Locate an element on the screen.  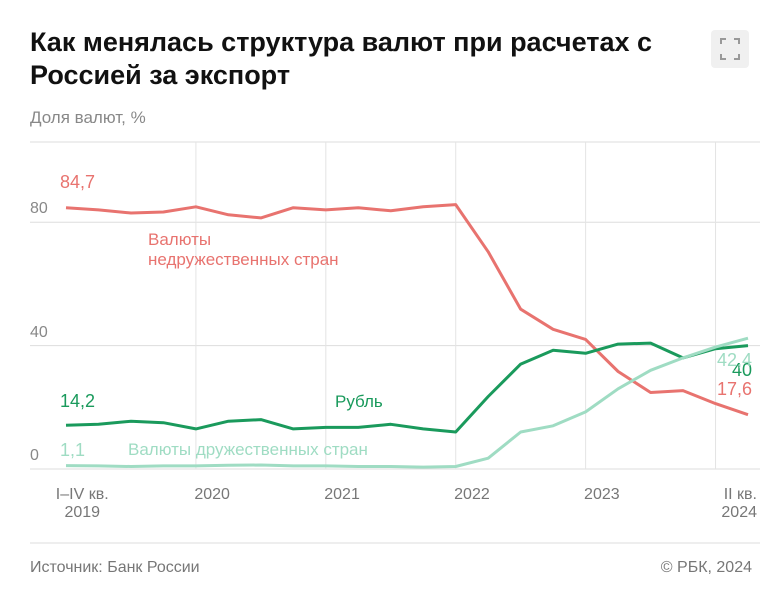
value-label: 17,6 is located at coordinates (734, 388).